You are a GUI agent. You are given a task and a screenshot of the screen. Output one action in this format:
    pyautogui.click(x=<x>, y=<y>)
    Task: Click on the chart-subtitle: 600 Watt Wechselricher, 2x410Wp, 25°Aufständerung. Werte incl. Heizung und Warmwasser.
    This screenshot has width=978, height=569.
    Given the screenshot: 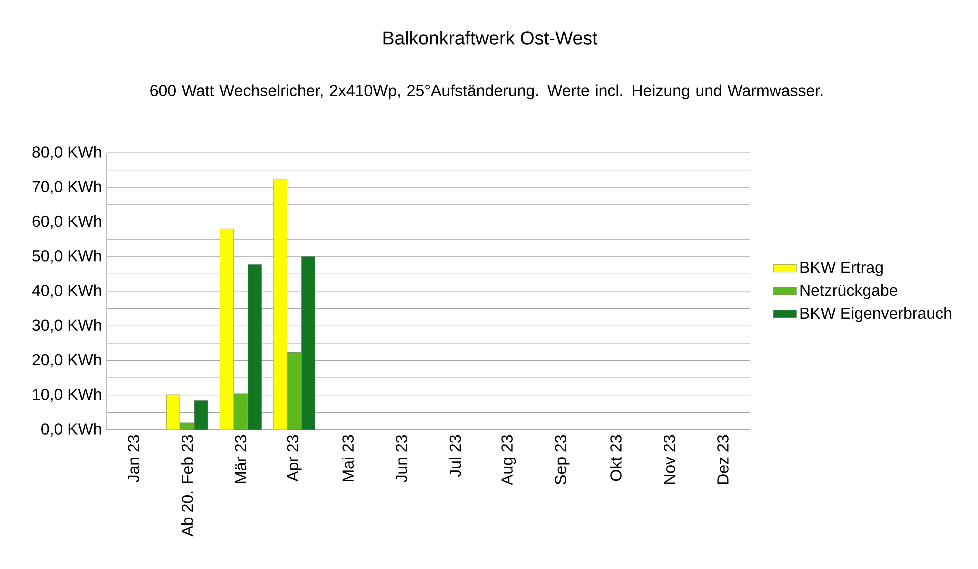 What is the action you would take?
    pyautogui.click(x=486, y=92)
    